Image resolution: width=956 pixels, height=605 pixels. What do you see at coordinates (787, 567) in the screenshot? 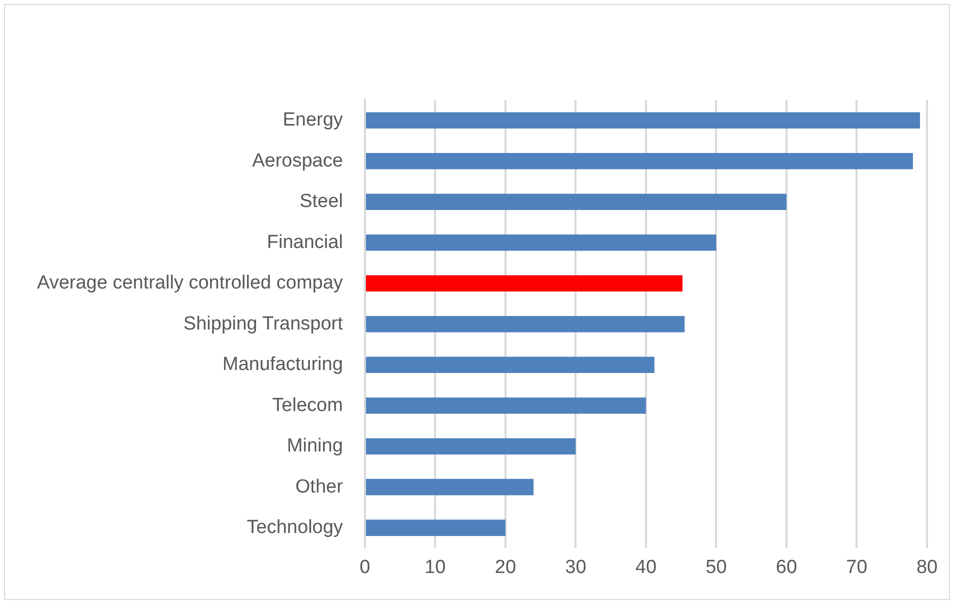
I see `x-tick-label: 60` at bounding box center [787, 567].